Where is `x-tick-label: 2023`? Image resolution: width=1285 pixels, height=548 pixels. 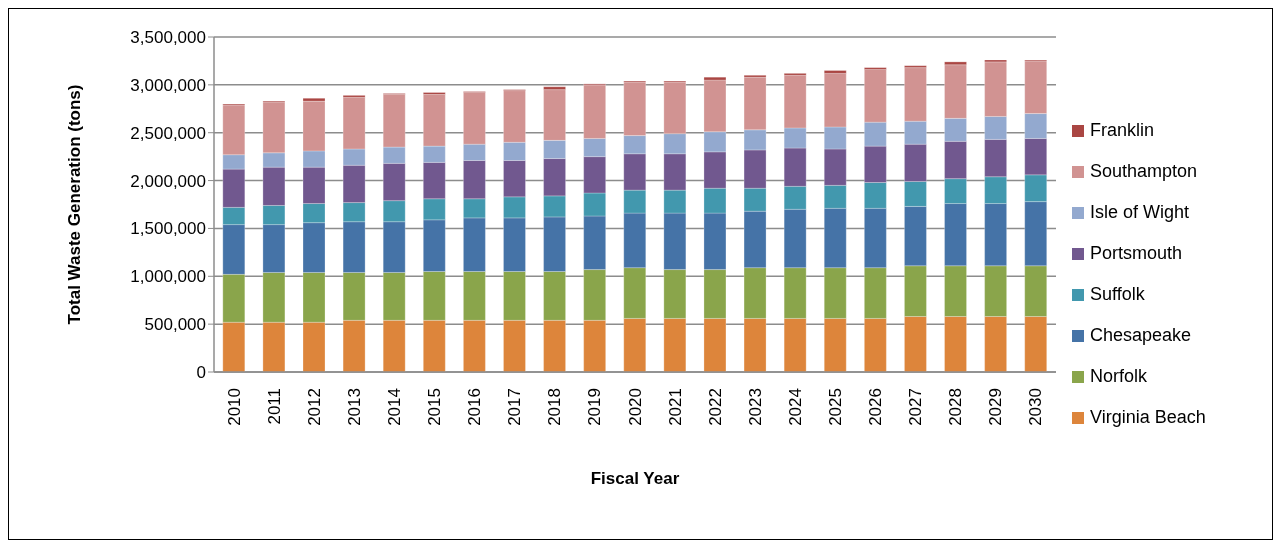 x-tick-label: 2023 is located at coordinates (755, 407).